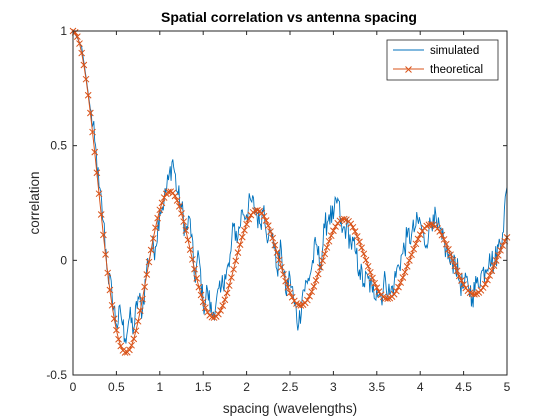 The height and width of the screenshot is (420, 560). I want to click on x-tick-label: 3.5, so click(376, 387).